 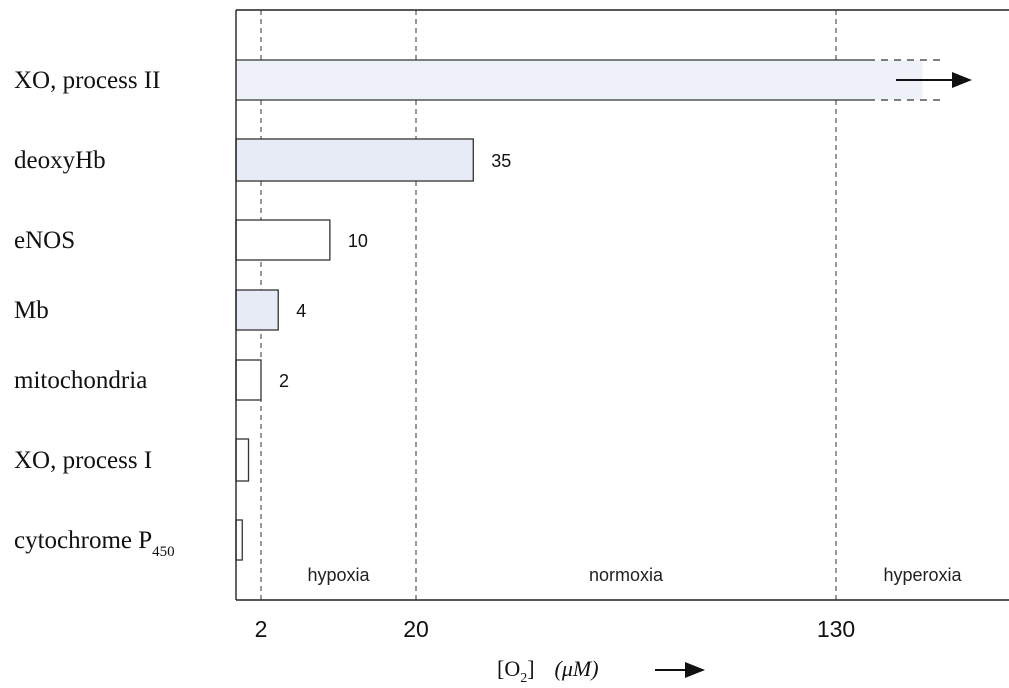 What do you see at coordinates (87, 80) in the screenshot?
I see `category-label-1: XO, process II` at bounding box center [87, 80].